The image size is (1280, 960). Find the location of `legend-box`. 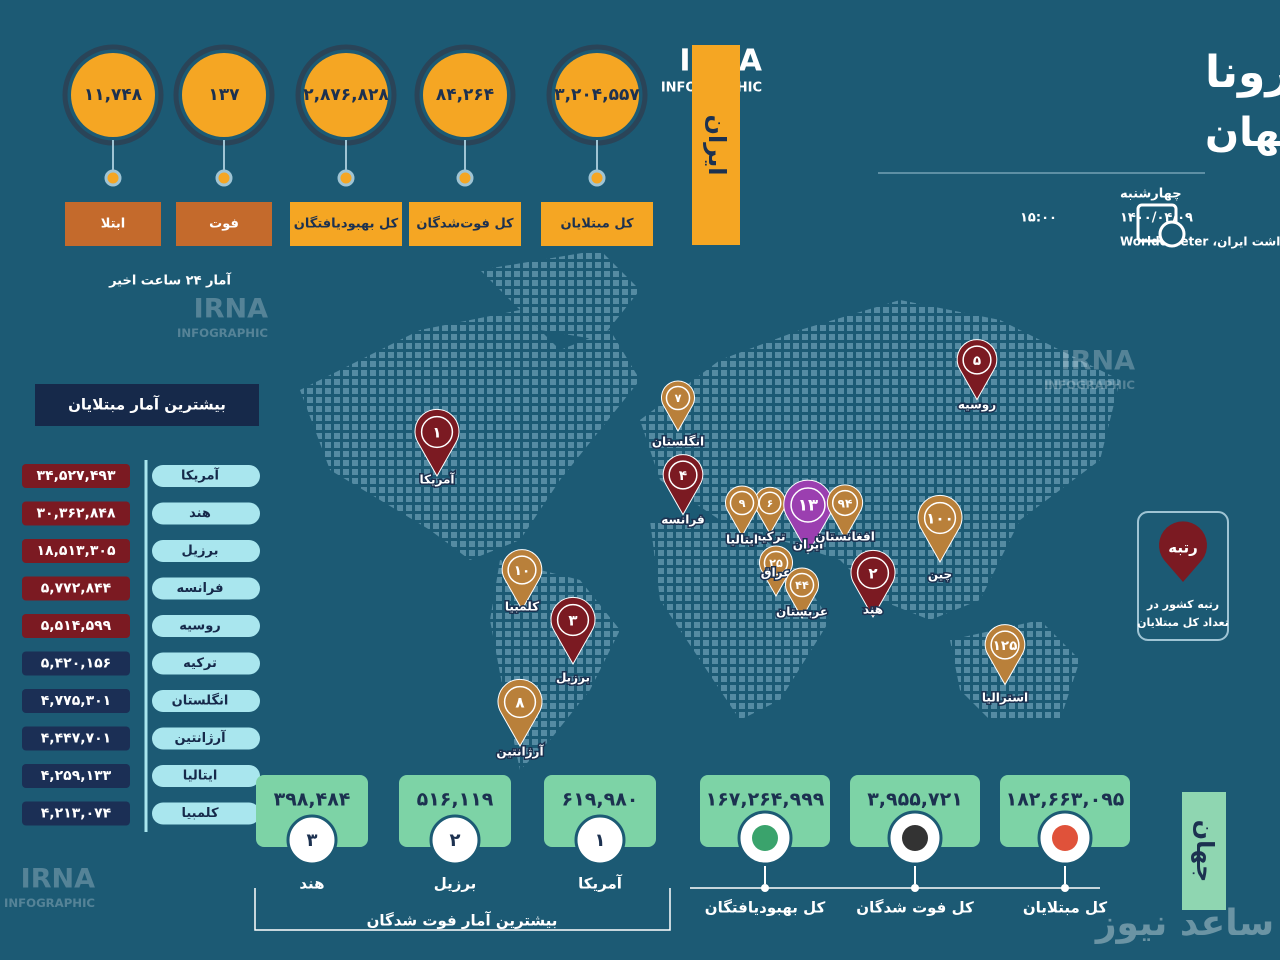

legend-box is located at coordinates (1183, 576).